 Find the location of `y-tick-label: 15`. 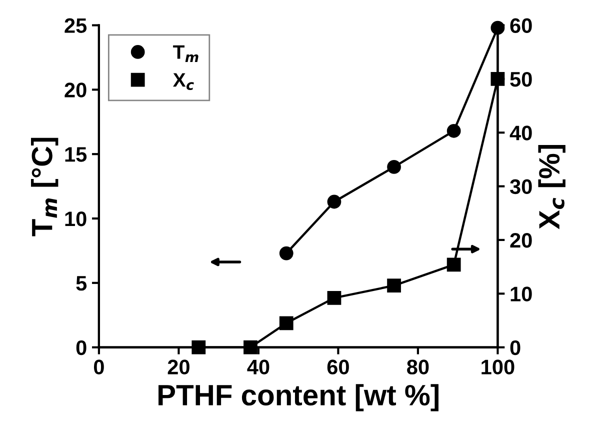

y-tick-label: 15 is located at coordinates (76, 154).